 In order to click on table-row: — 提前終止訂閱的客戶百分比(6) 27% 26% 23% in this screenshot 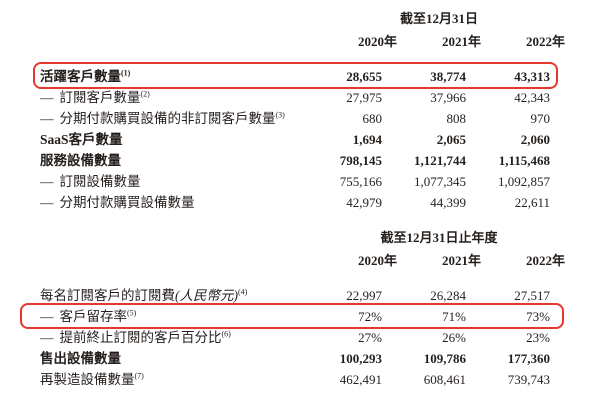, I will do `click(302, 337)`.